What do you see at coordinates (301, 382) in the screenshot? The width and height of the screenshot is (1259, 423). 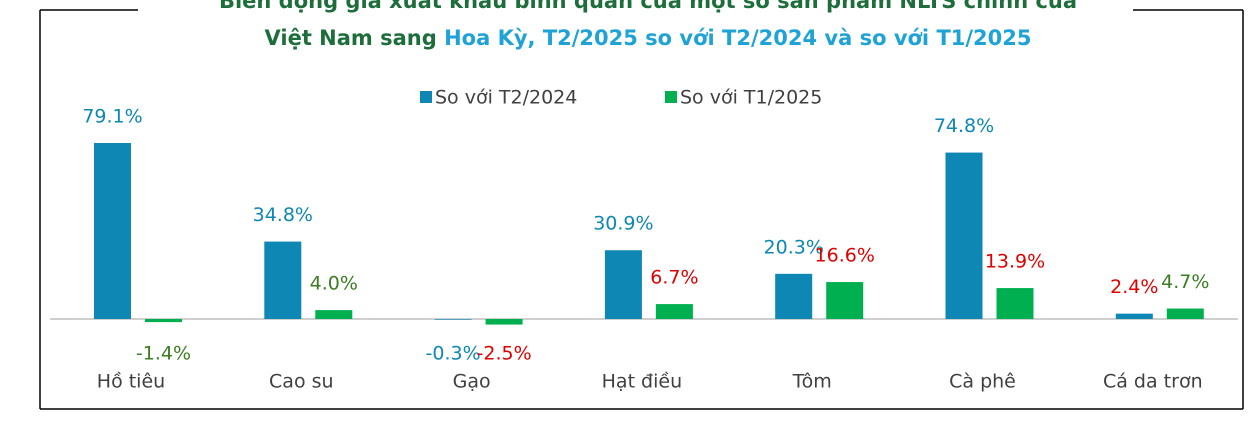 I see `x-tick-label: Cao su` at bounding box center [301, 382].